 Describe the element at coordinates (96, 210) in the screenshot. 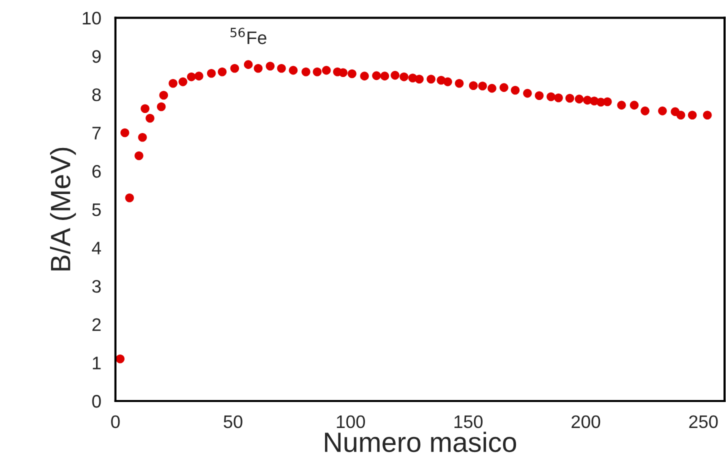

I see `y-tick-label: 5` at that location.